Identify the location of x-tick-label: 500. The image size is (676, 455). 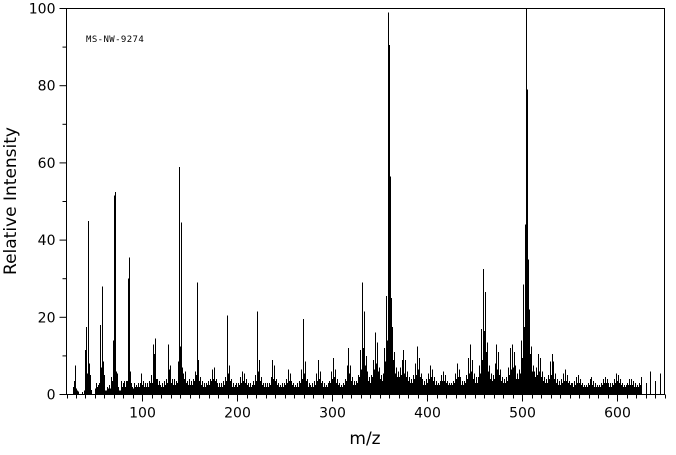
(522, 414).